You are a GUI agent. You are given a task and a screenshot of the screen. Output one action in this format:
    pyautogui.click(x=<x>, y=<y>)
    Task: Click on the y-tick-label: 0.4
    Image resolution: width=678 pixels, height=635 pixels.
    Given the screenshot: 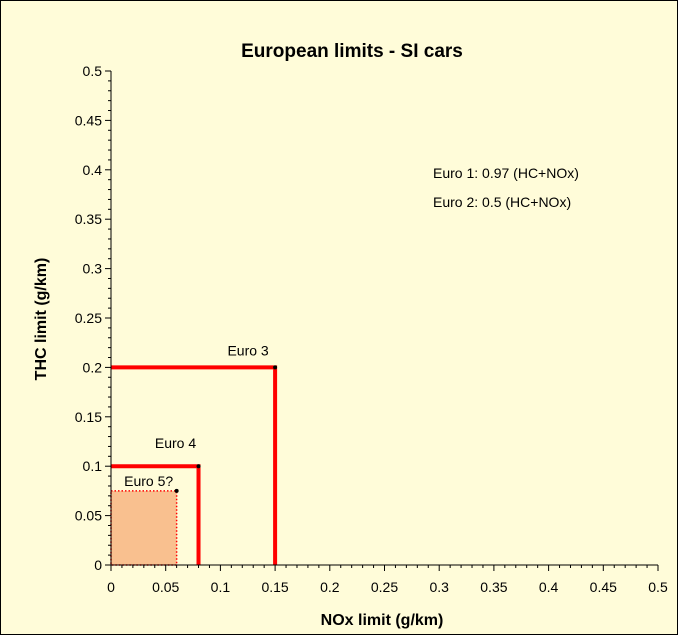 What is the action you would take?
    pyautogui.click(x=93, y=170)
    